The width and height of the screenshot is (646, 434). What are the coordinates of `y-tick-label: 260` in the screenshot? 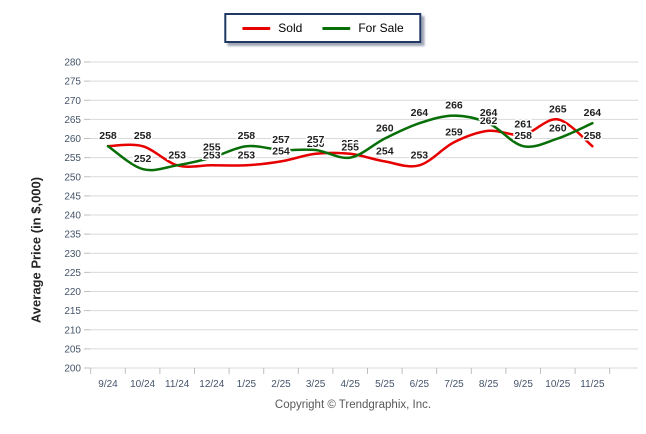 It's located at (72, 139).